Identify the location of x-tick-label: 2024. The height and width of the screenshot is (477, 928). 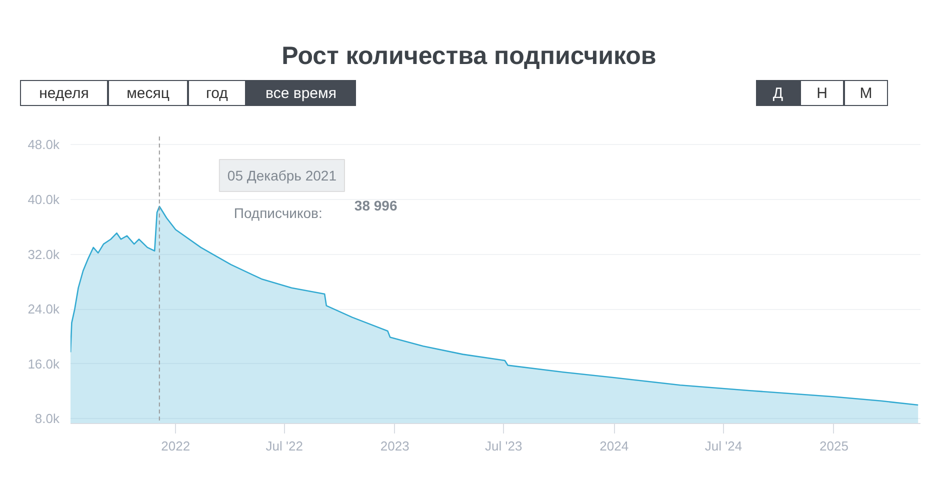
(614, 446).